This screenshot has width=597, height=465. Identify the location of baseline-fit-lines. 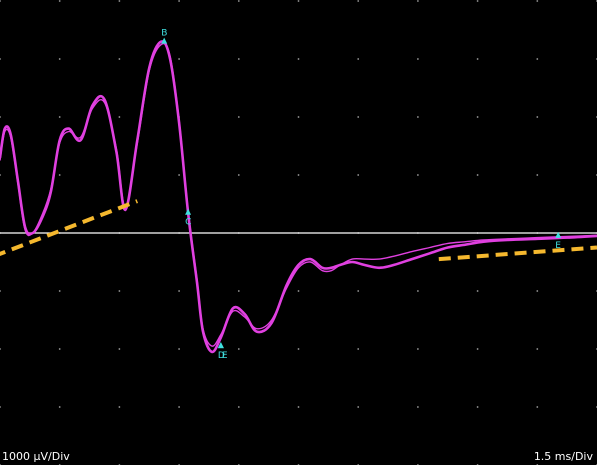
(298, 230).